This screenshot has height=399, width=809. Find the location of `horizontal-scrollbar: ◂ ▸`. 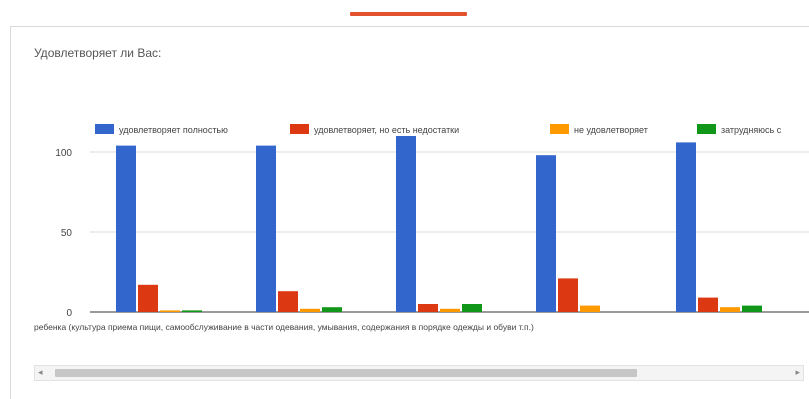

horizontal-scrollbar: ◂ ▸ is located at coordinates (419, 373).